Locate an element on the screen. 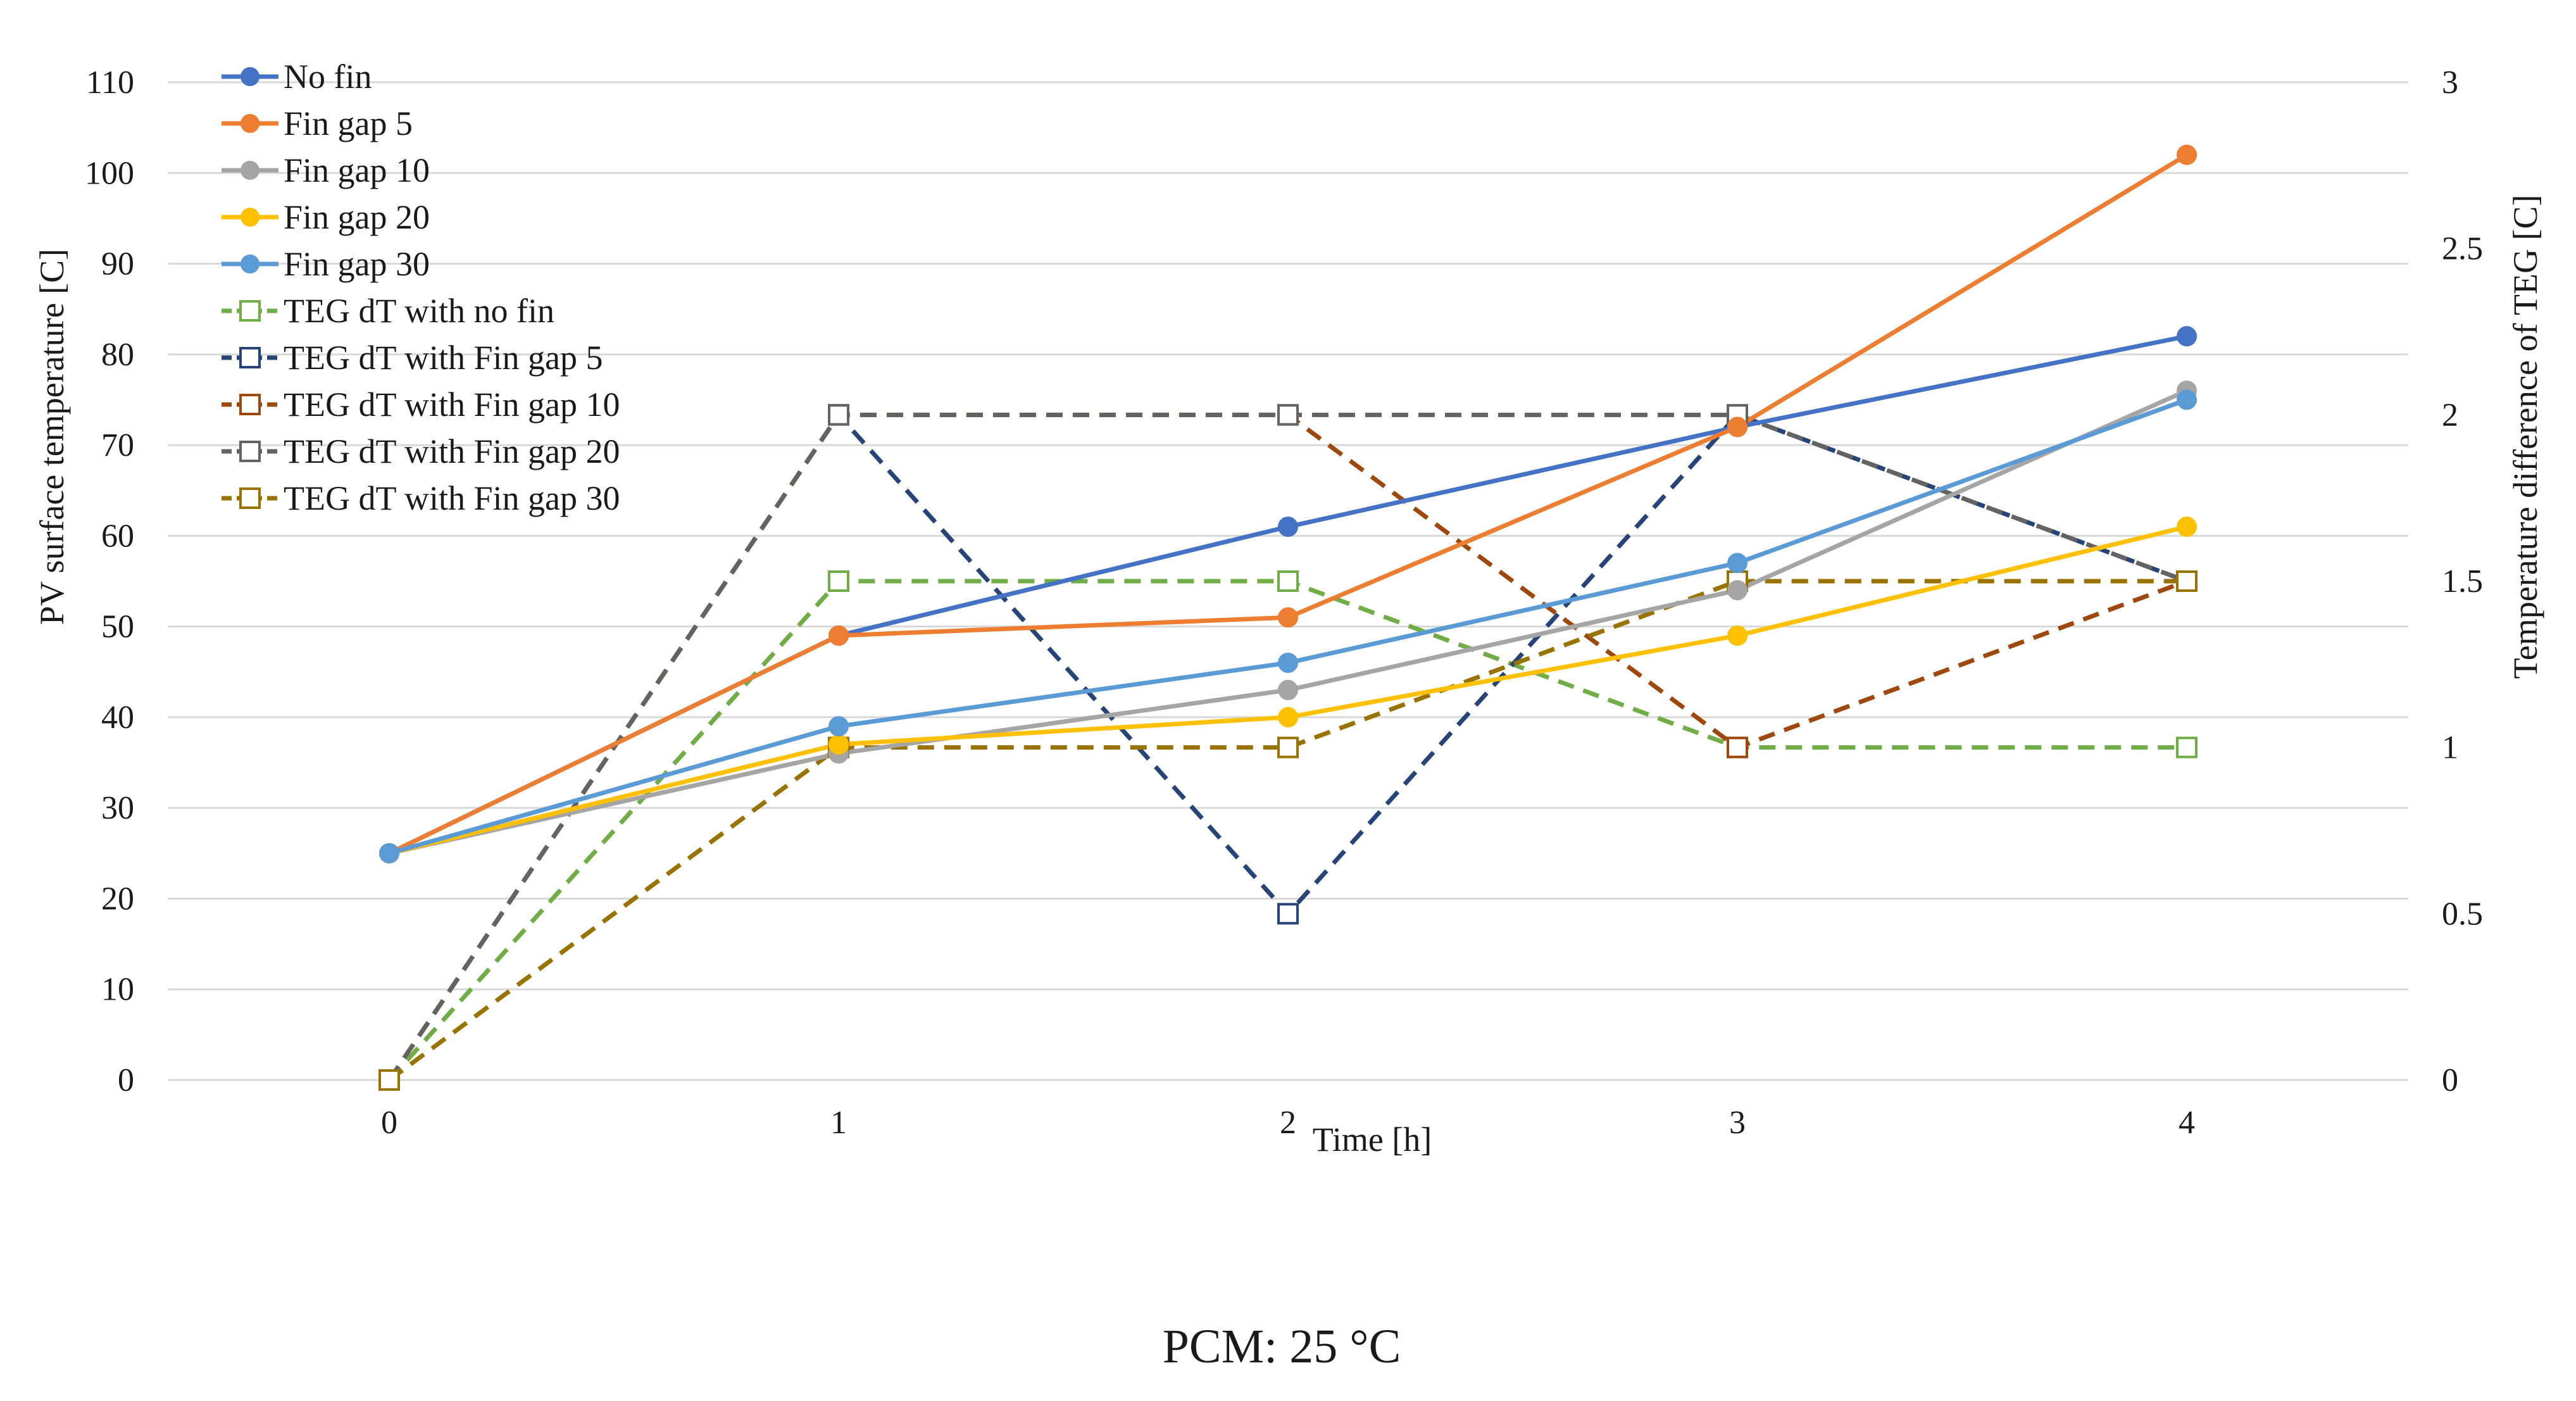 This screenshot has width=2576, height=1401. y-right-tick-label: 1.5 is located at coordinates (2462, 582).